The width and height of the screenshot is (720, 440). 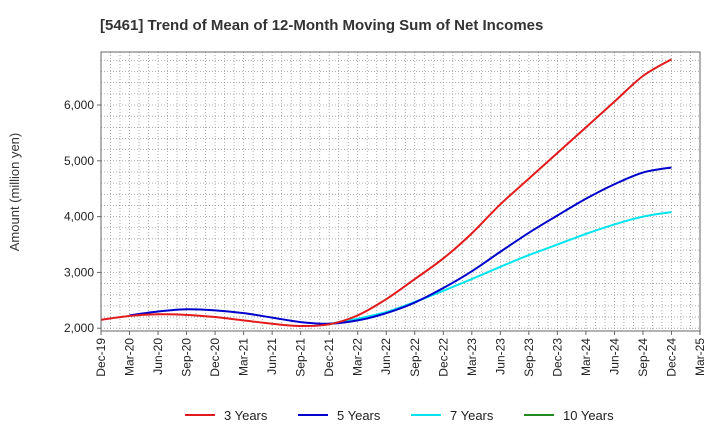 I want to click on legend-label: 5 Years, so click(x=359, y=415).